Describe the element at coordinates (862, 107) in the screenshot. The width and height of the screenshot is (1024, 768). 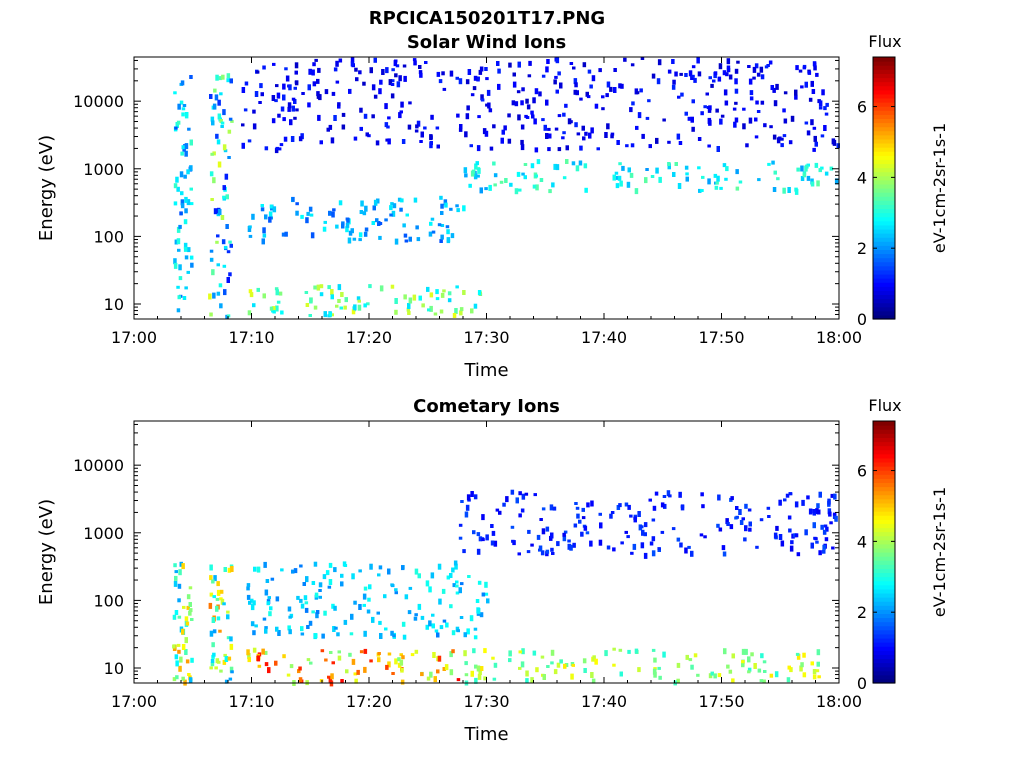
I see `colorbar-tick-label: 6` at that location.